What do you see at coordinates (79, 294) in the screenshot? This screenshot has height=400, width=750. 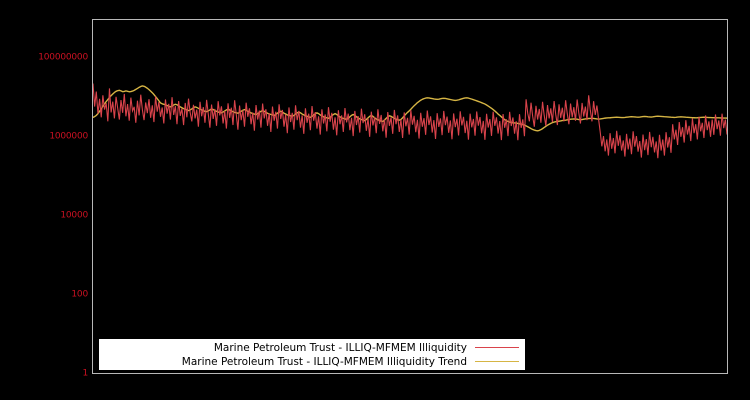 I see `y-tick-label: 100` at bounding box center [79, 294].